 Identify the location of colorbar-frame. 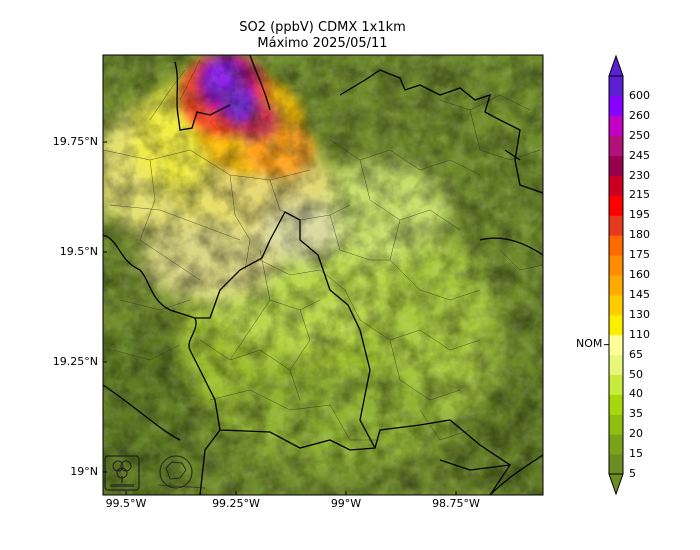
(616, 275).